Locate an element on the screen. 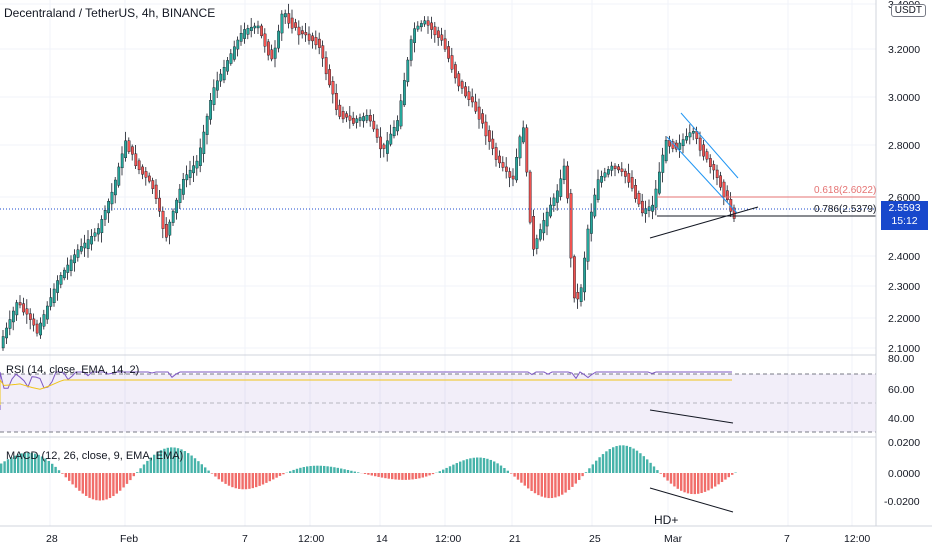  divergence-annotation: HD+ is located at coordinates (666, 520).